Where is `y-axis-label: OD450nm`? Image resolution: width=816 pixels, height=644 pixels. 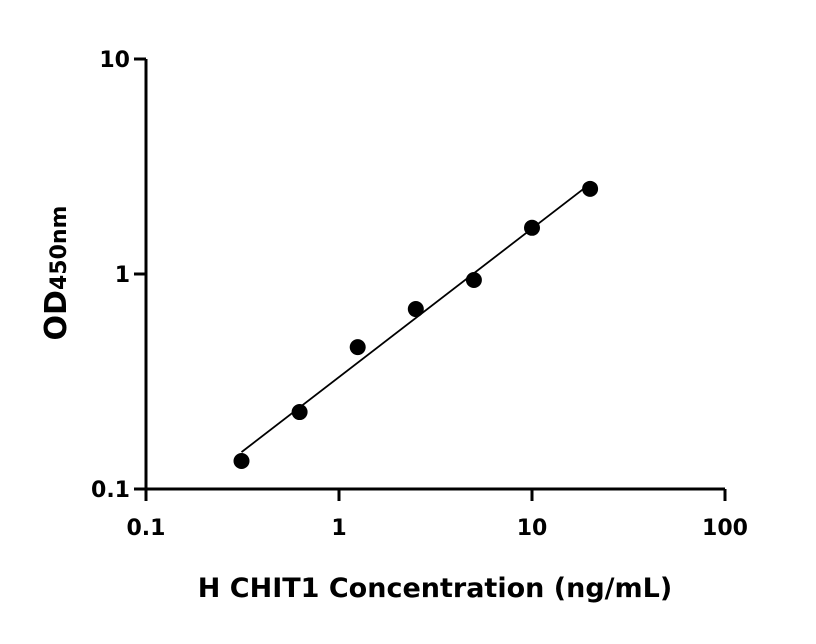 y-axis-label: OD450nm is located at coordinates (56, 273).